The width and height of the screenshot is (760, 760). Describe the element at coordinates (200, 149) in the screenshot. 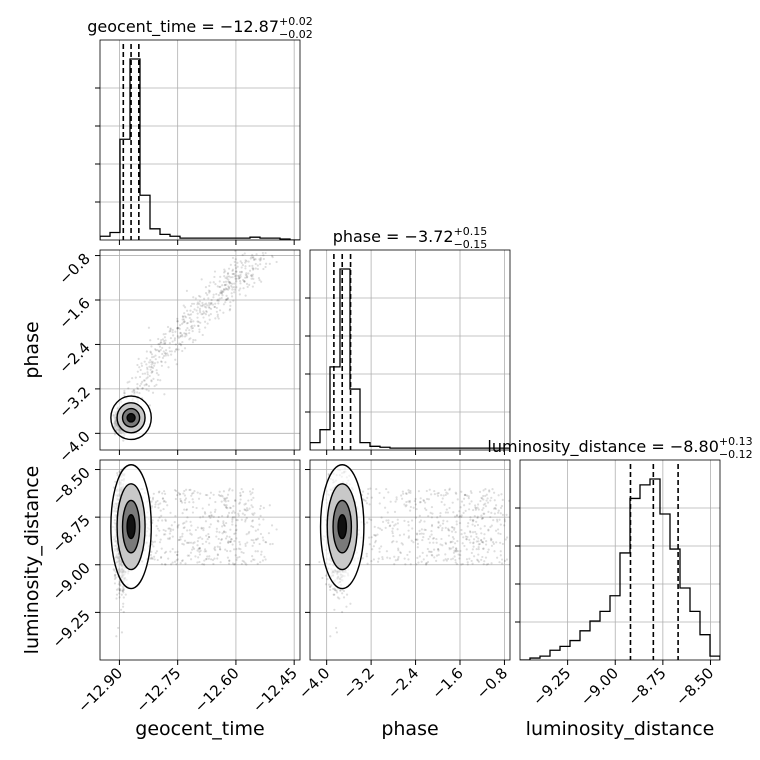

I see `histogram-geocent_time` at that location.